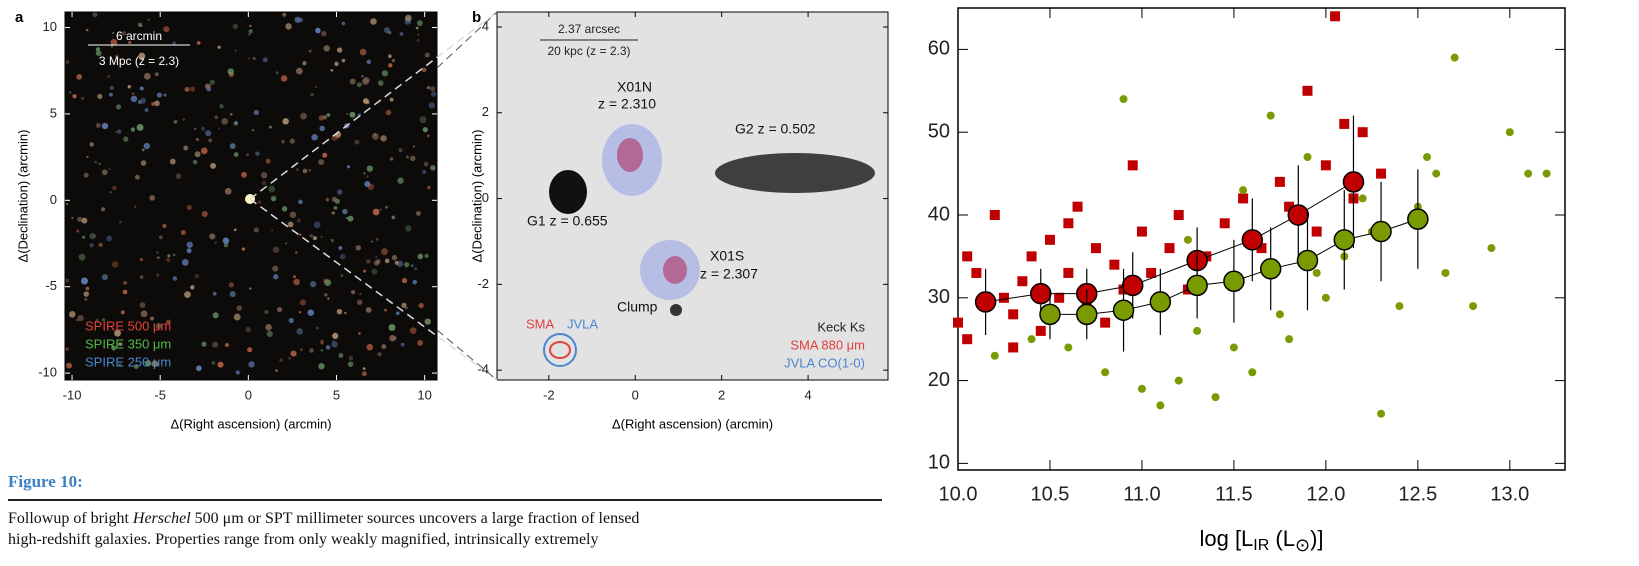 The height and width of the screenshot is (566, 1639). I want to click on beam-sma, so click(560, 350).